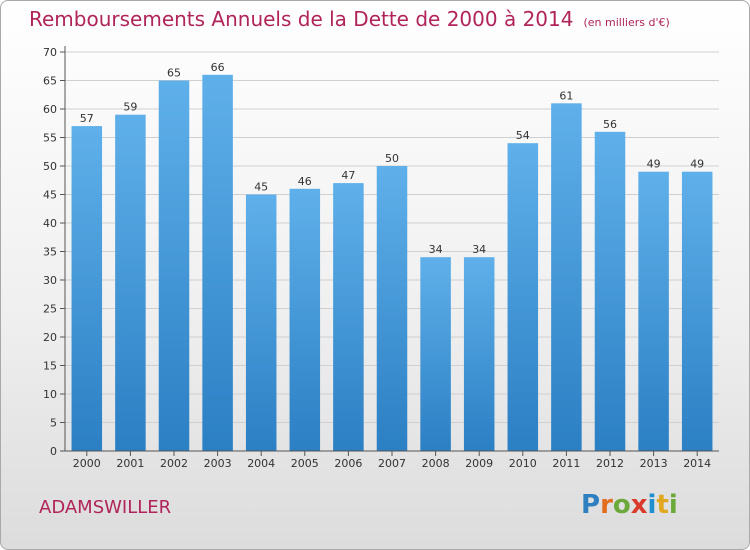  What do you see at coordinates (566, 463) in the screenshot?
I see `x-tick-label-2011: 2011` at bounding box center [566, 463].